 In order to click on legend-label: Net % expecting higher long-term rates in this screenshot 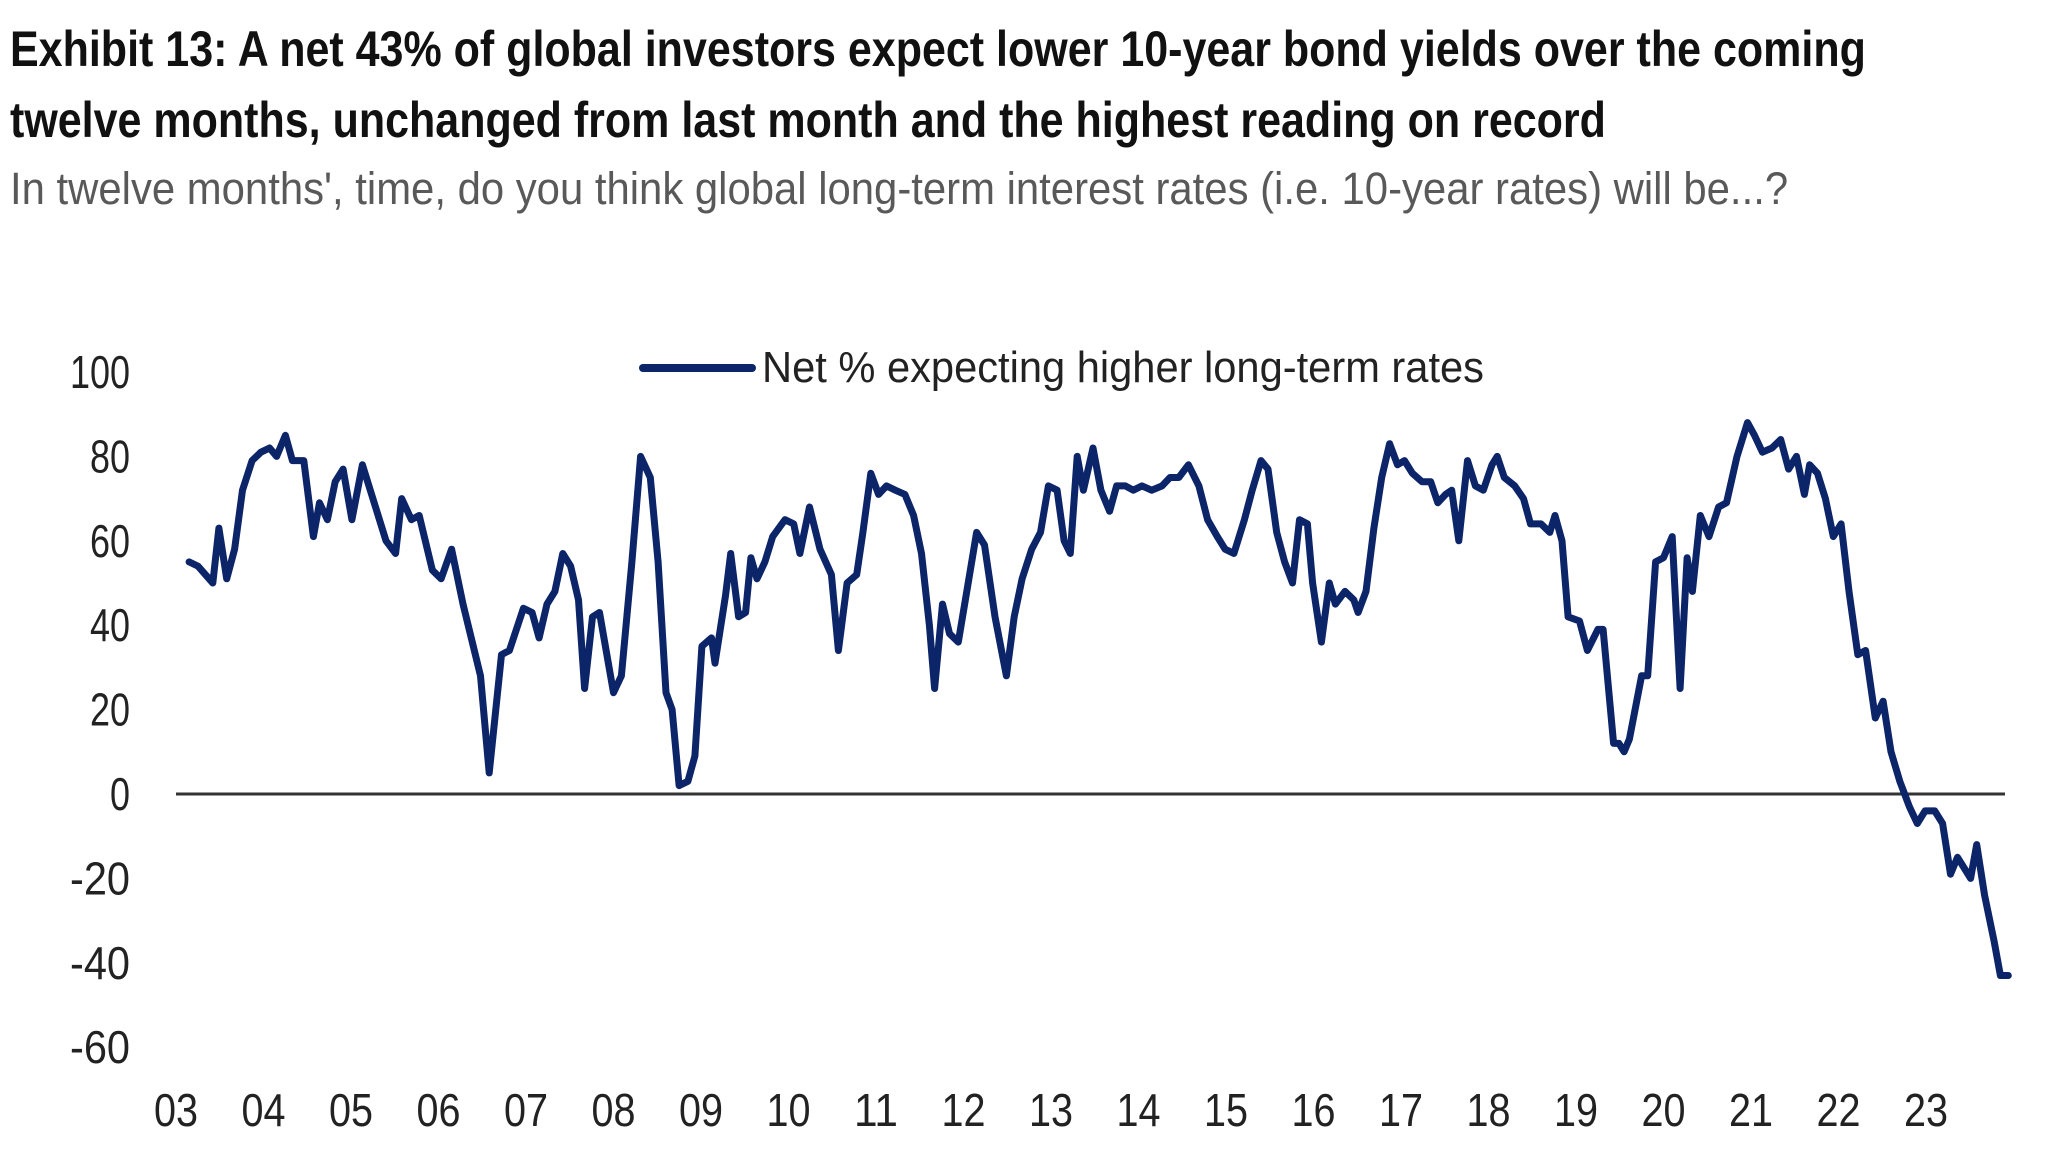, I will do `click(1123, 367)`.